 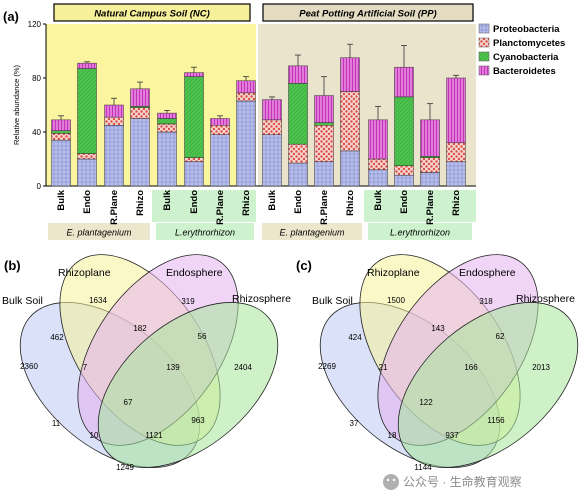 What do you see at coordinates (37, 105) in the screenshot?
I see `y-ticks: 0 40 80 120` at bounding box center [37, 105].